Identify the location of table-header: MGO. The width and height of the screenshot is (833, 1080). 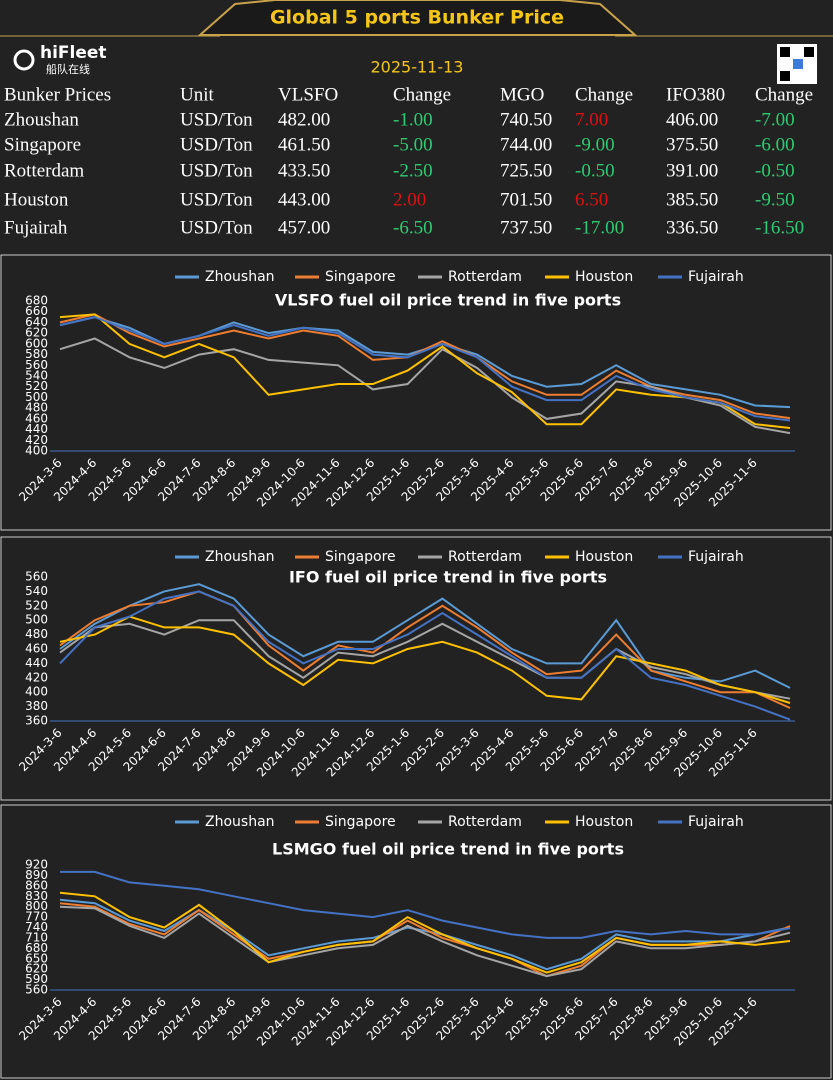
(522, 94).